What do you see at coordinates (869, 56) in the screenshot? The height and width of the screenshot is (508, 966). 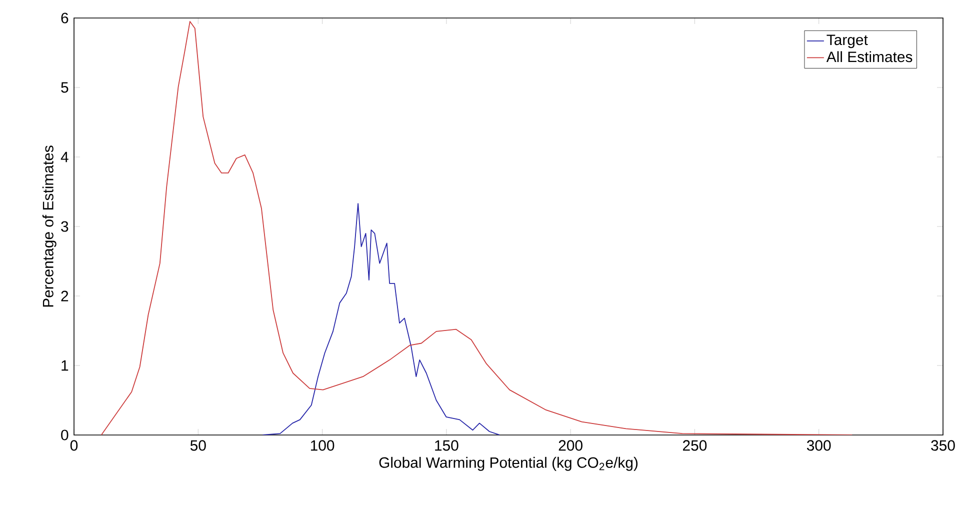 I see `legend-label: All Estimates` at bounding box center [869, 56].